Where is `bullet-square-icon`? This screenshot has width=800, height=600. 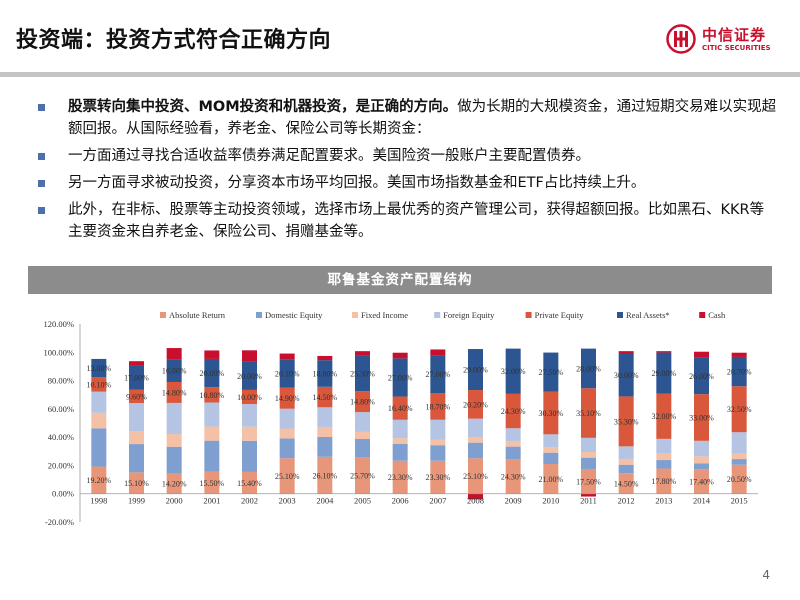 bullet-square-icon is located at coordinates (41, 107).